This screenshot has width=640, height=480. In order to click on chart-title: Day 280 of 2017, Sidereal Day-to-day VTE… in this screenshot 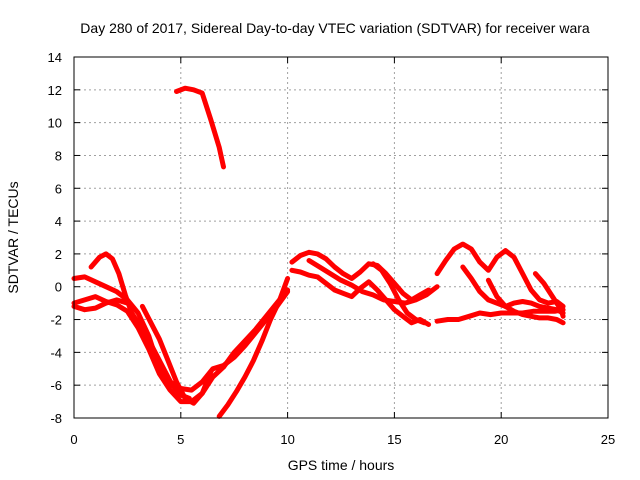, I will do `click(335, 28)`.